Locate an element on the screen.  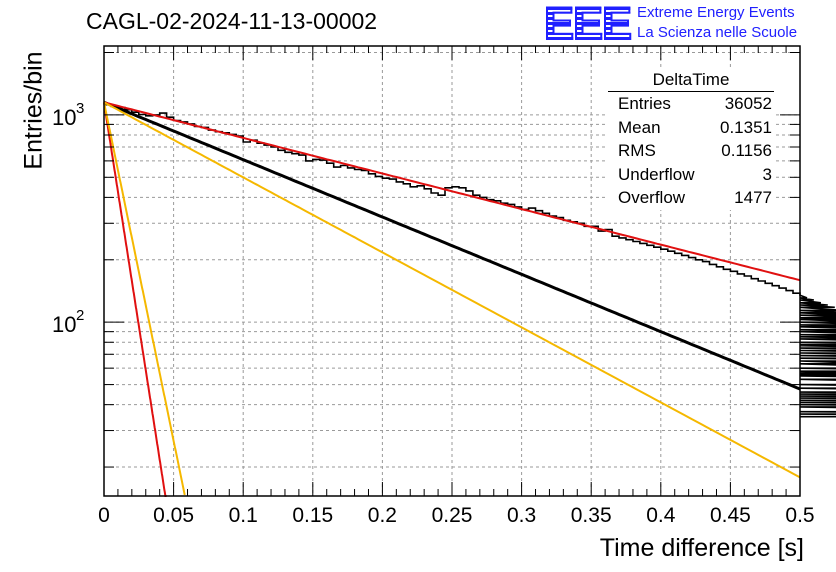
stats-value: 1477 is located at coordinates (753, 197).